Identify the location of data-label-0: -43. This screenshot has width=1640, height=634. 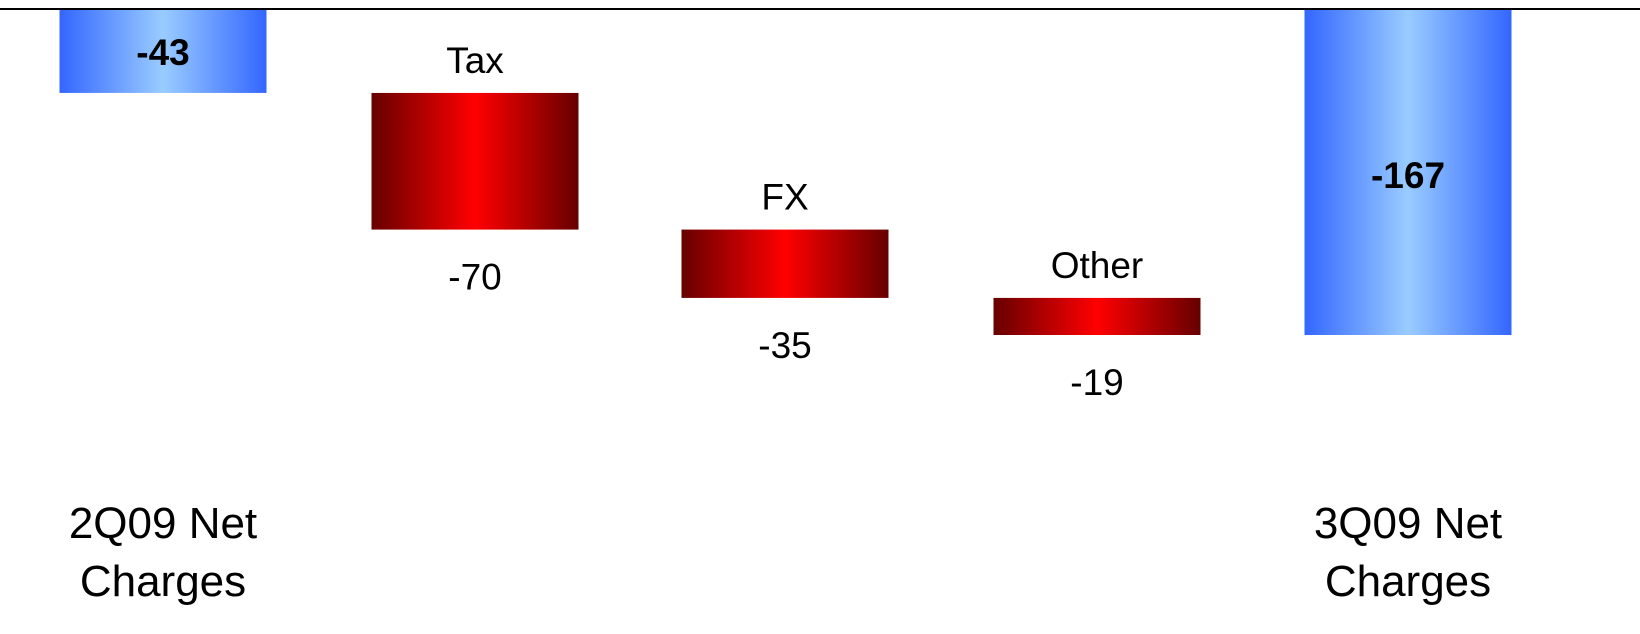
(162, 52).